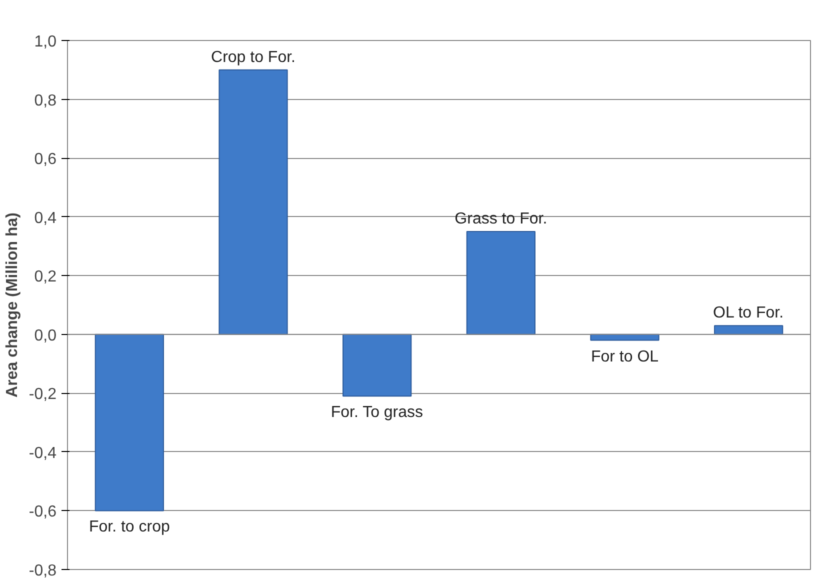 Image resolution: width=840 pixels, height=587 pixels. Describe the element at coordinates (129, 527) in the screenshot. I see `x-tick-label: For. to crop` at that location.